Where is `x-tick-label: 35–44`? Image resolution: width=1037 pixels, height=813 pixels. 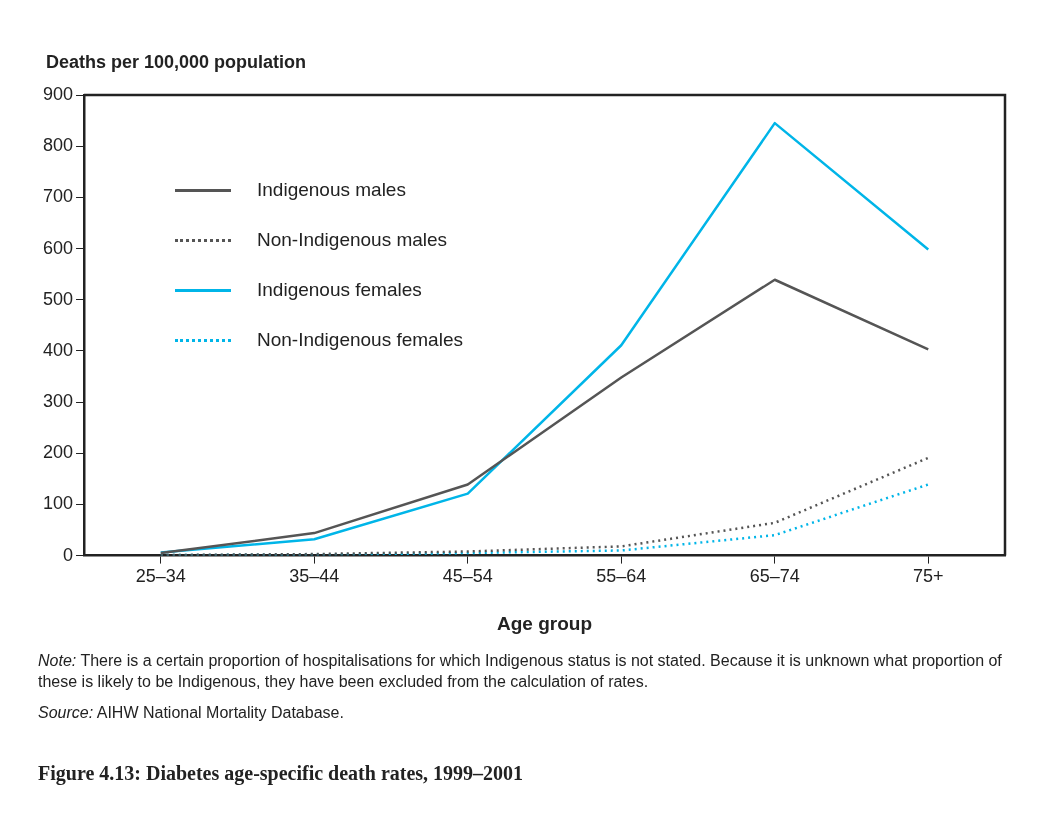
x-tick-label: 35–44 is located at coordinates (314, 576).